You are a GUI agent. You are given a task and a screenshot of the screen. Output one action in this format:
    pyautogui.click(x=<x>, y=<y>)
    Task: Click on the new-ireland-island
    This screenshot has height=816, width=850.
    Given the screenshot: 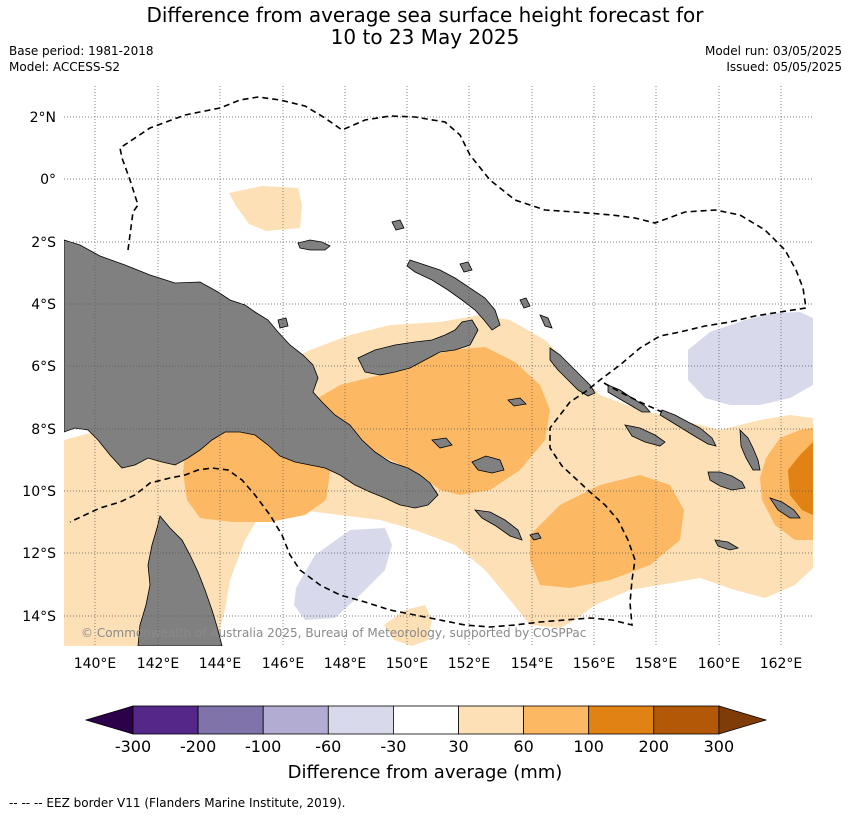 What is the action you would take?
    pyautogui.click(x=453, y=295)
    